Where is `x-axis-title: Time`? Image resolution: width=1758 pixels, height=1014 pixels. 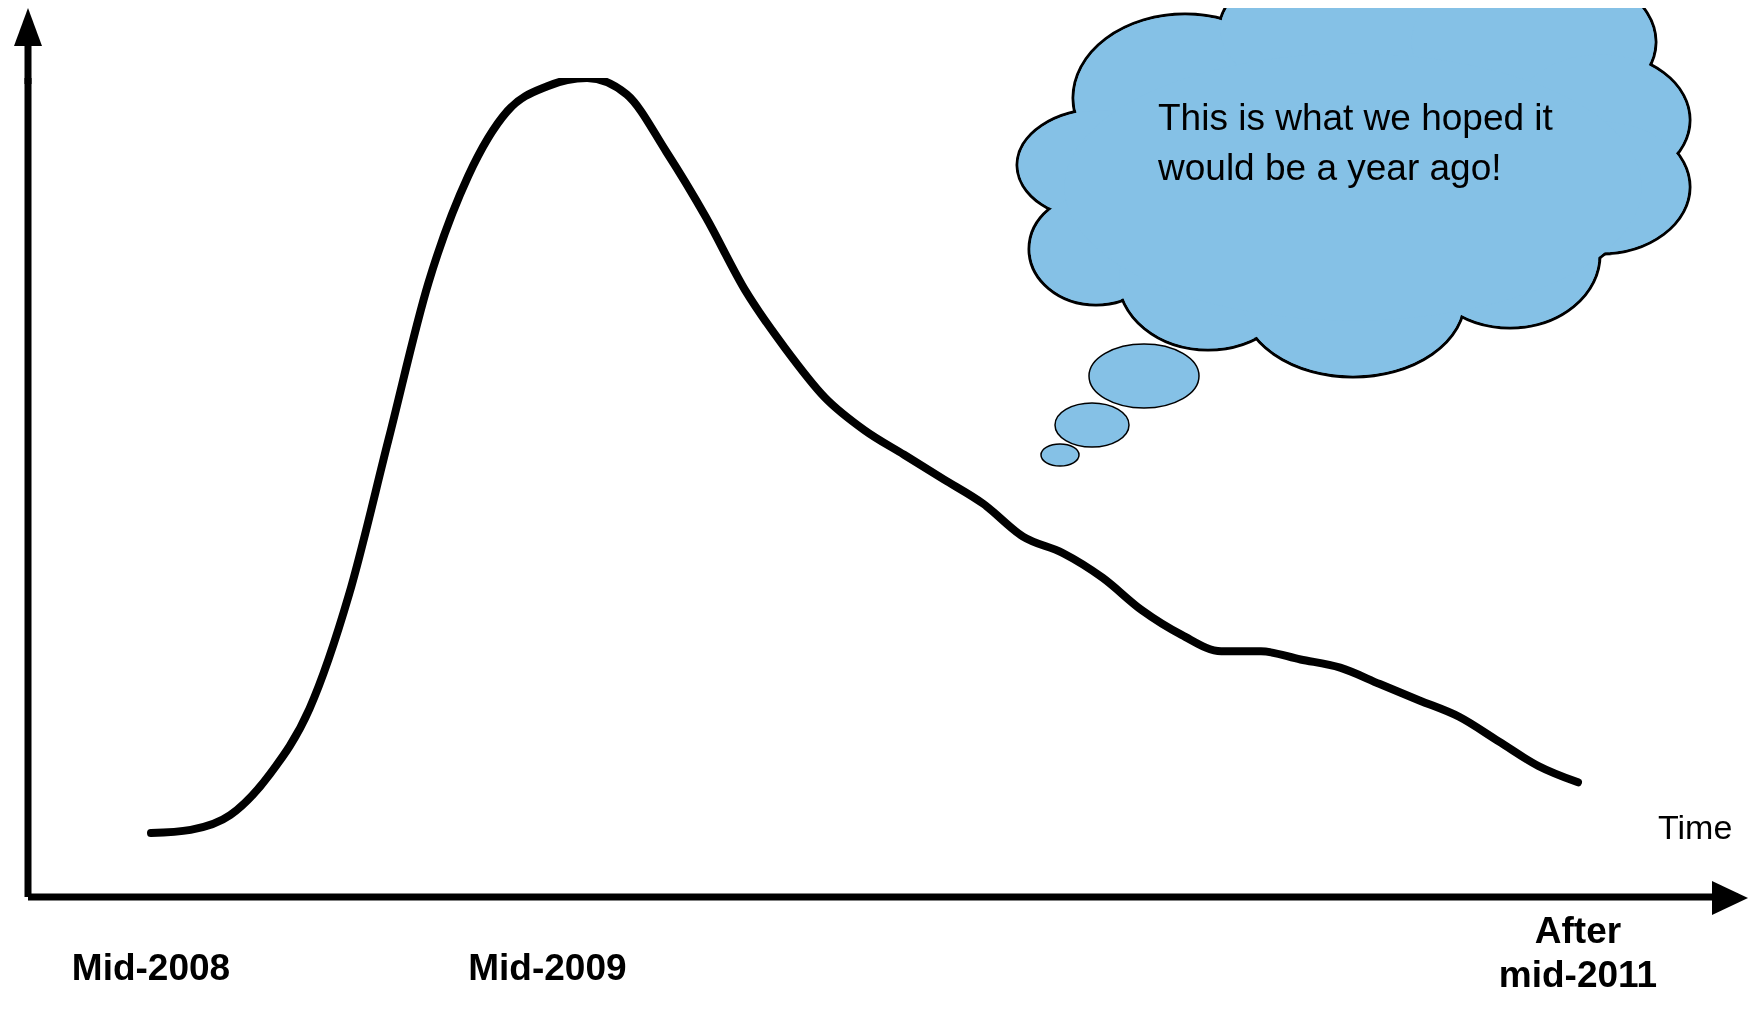
x-axis-title: Time is located at coordinates (1695, 827).